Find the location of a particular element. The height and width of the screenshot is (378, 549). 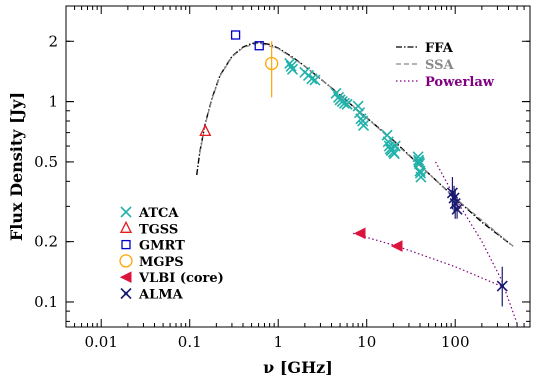

legend-marker-gmrt is located at coordinates (126, 244).